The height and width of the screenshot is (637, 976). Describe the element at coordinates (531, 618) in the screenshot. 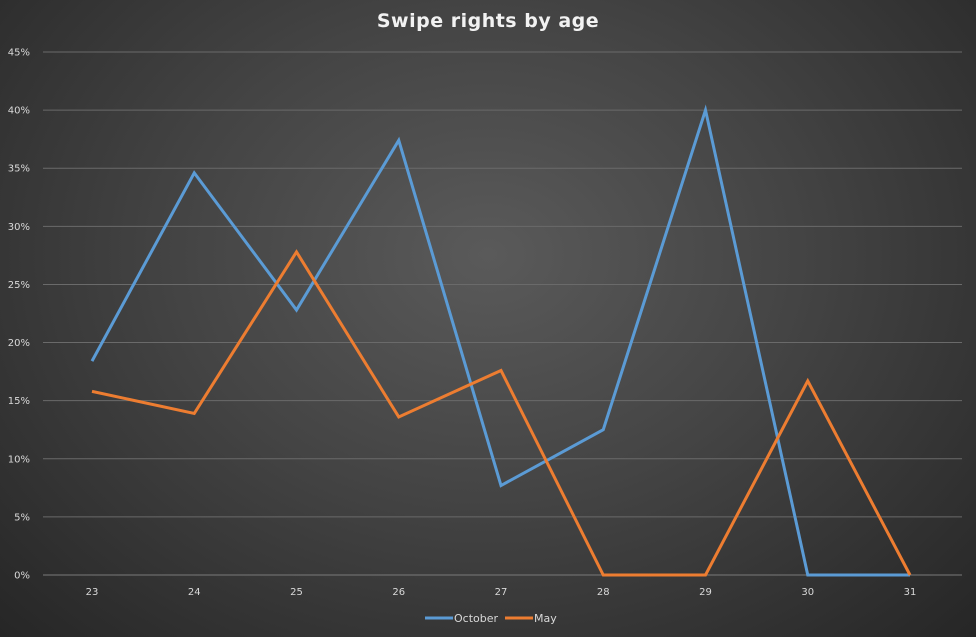

I see `legend-item-may: May` at that location.